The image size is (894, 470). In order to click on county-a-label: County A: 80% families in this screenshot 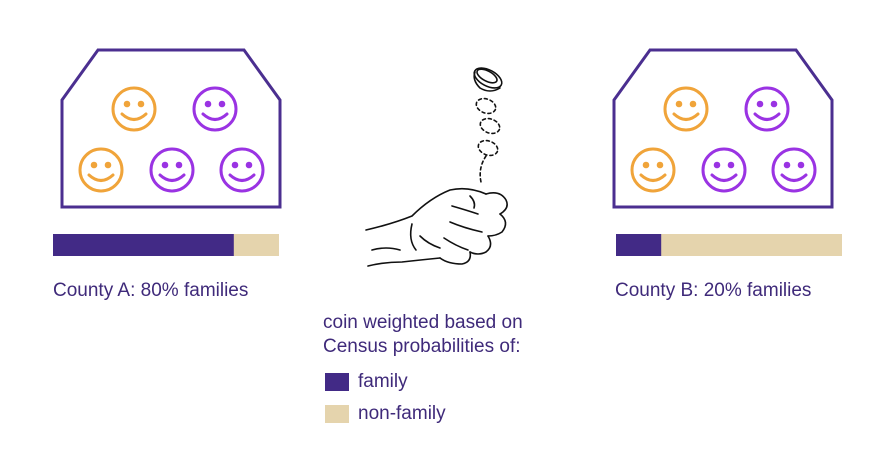, I will do `click(151, 290)`.